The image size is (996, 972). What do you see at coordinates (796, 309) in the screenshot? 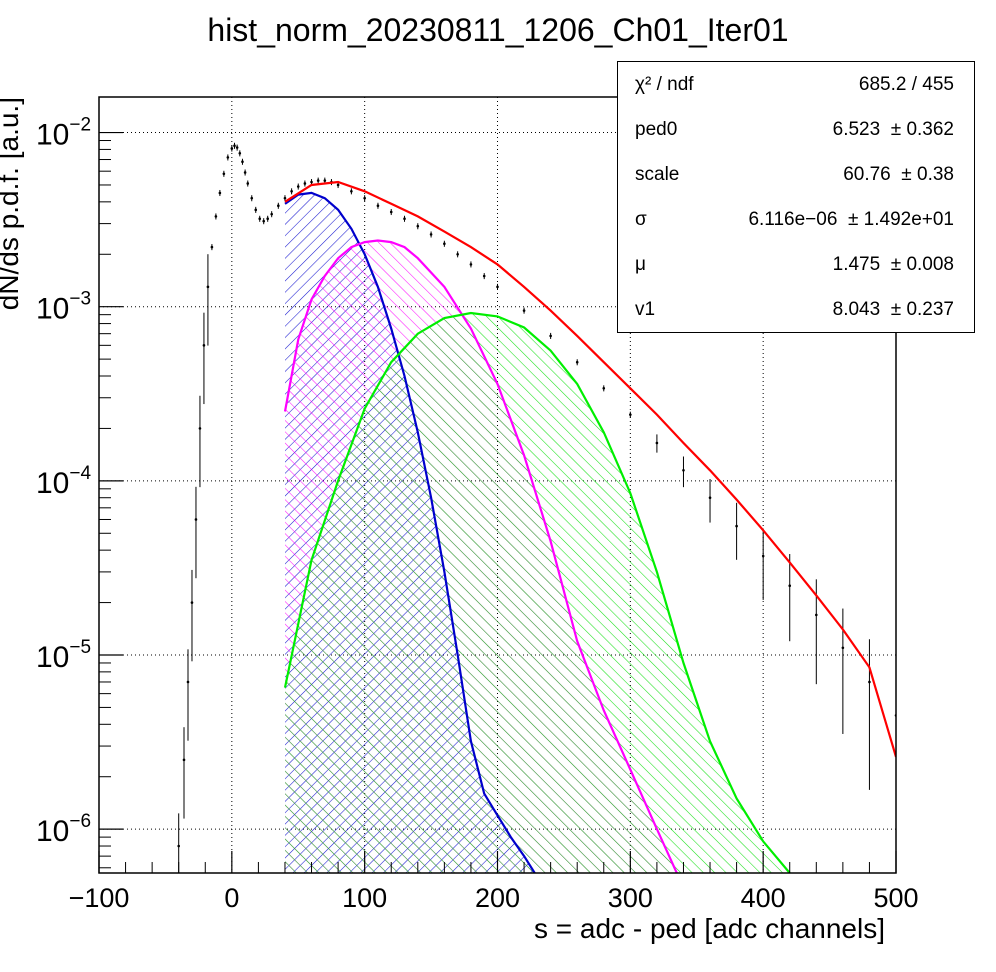
I see `stat-row-v1: v1 8.043 ± 0.237` at bounding box center [796, 309].